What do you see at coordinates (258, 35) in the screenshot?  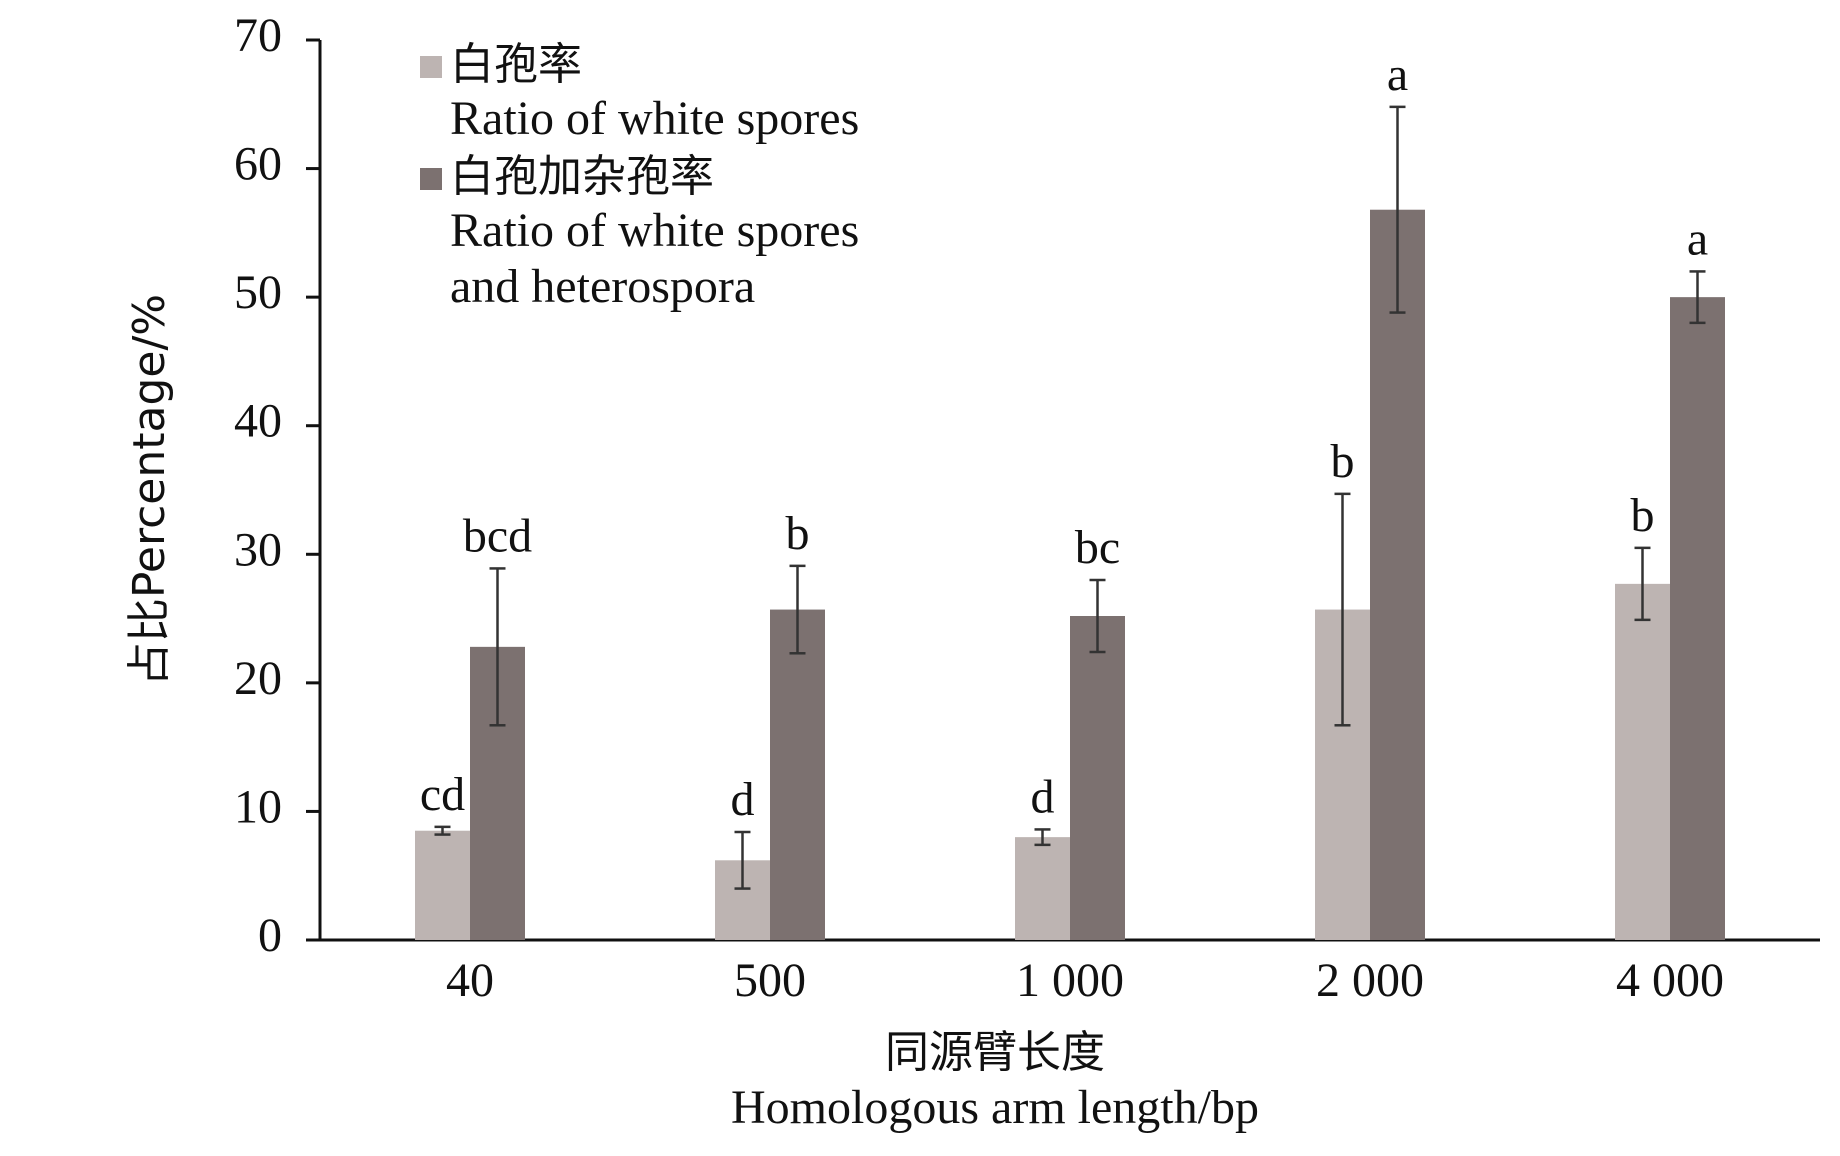 I see `y-tick-label: 70` at bounding box center [258, 35].